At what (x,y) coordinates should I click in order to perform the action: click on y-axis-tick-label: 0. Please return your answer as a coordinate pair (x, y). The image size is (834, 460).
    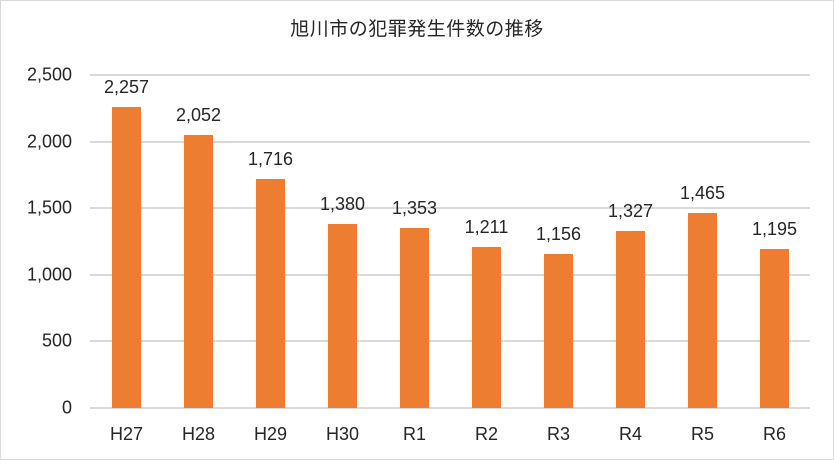
    Looking at the image, I should click on (66, 407).